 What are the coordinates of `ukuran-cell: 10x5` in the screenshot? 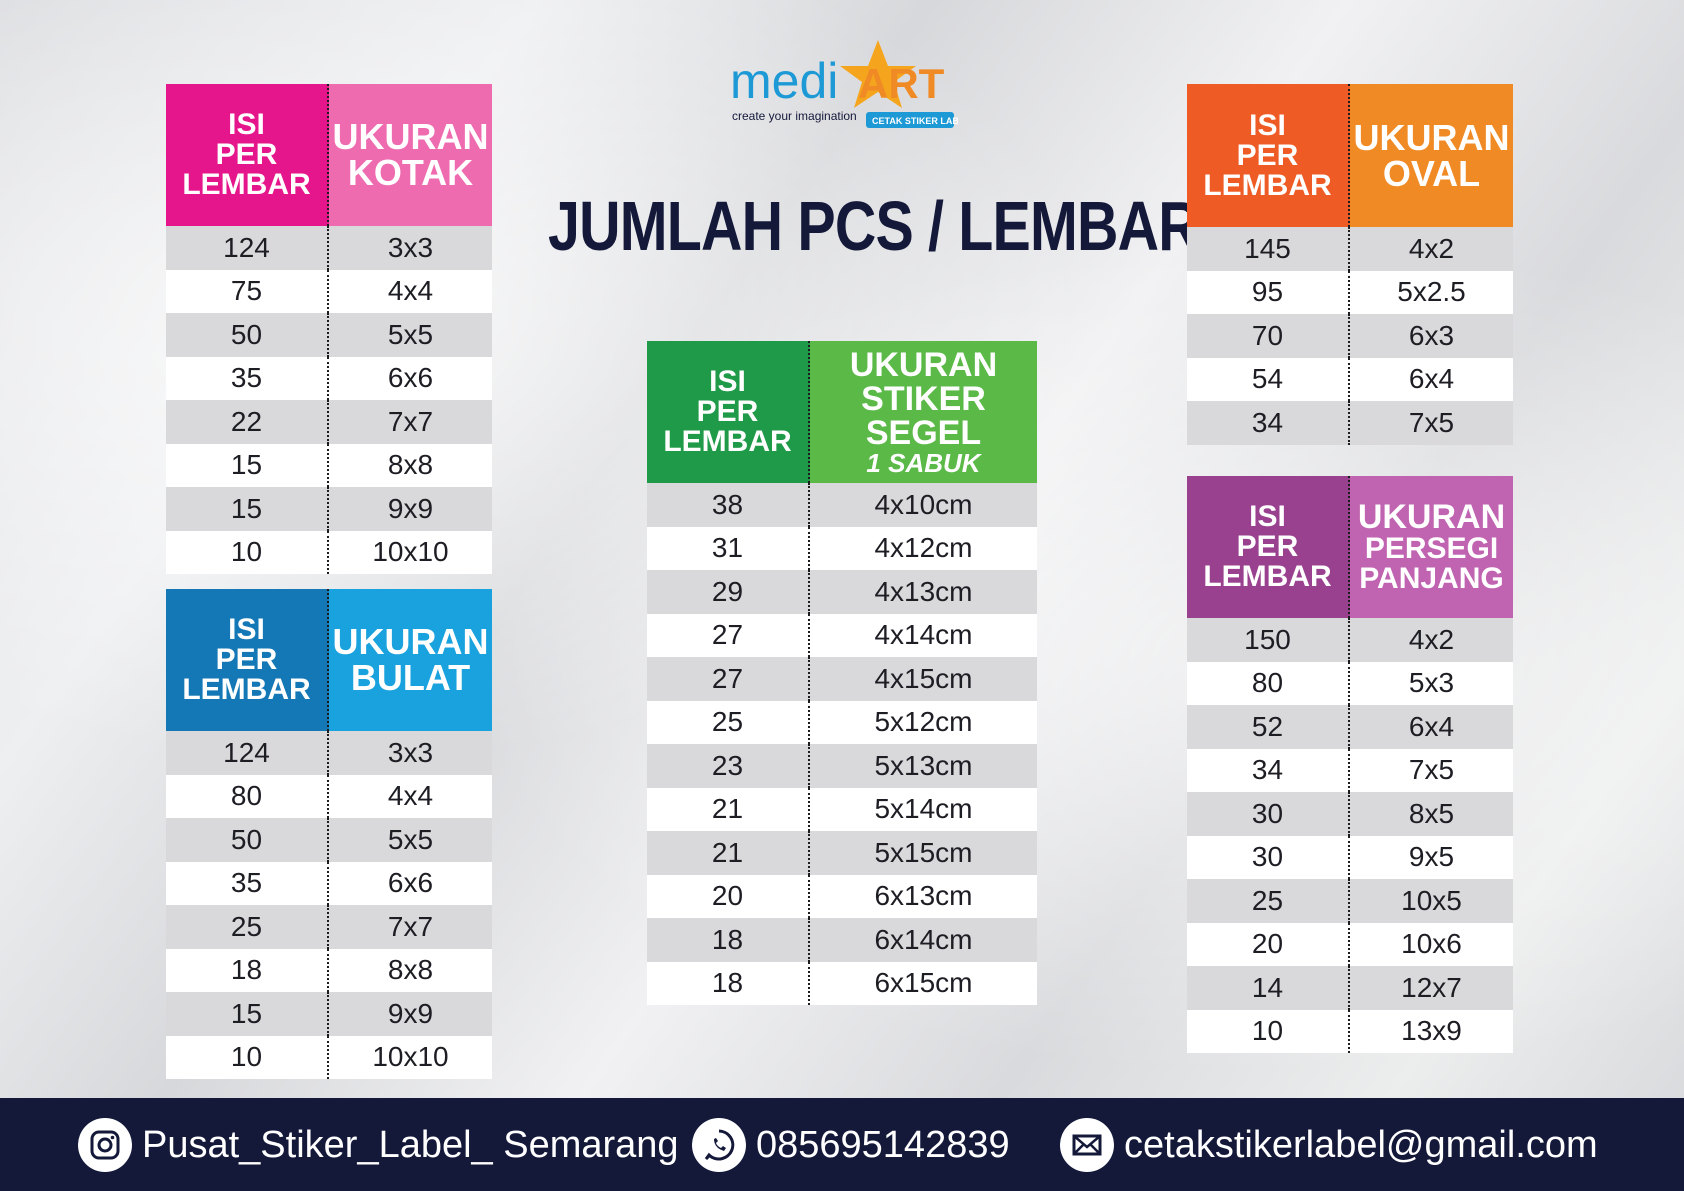 It's located at (1431, 900).